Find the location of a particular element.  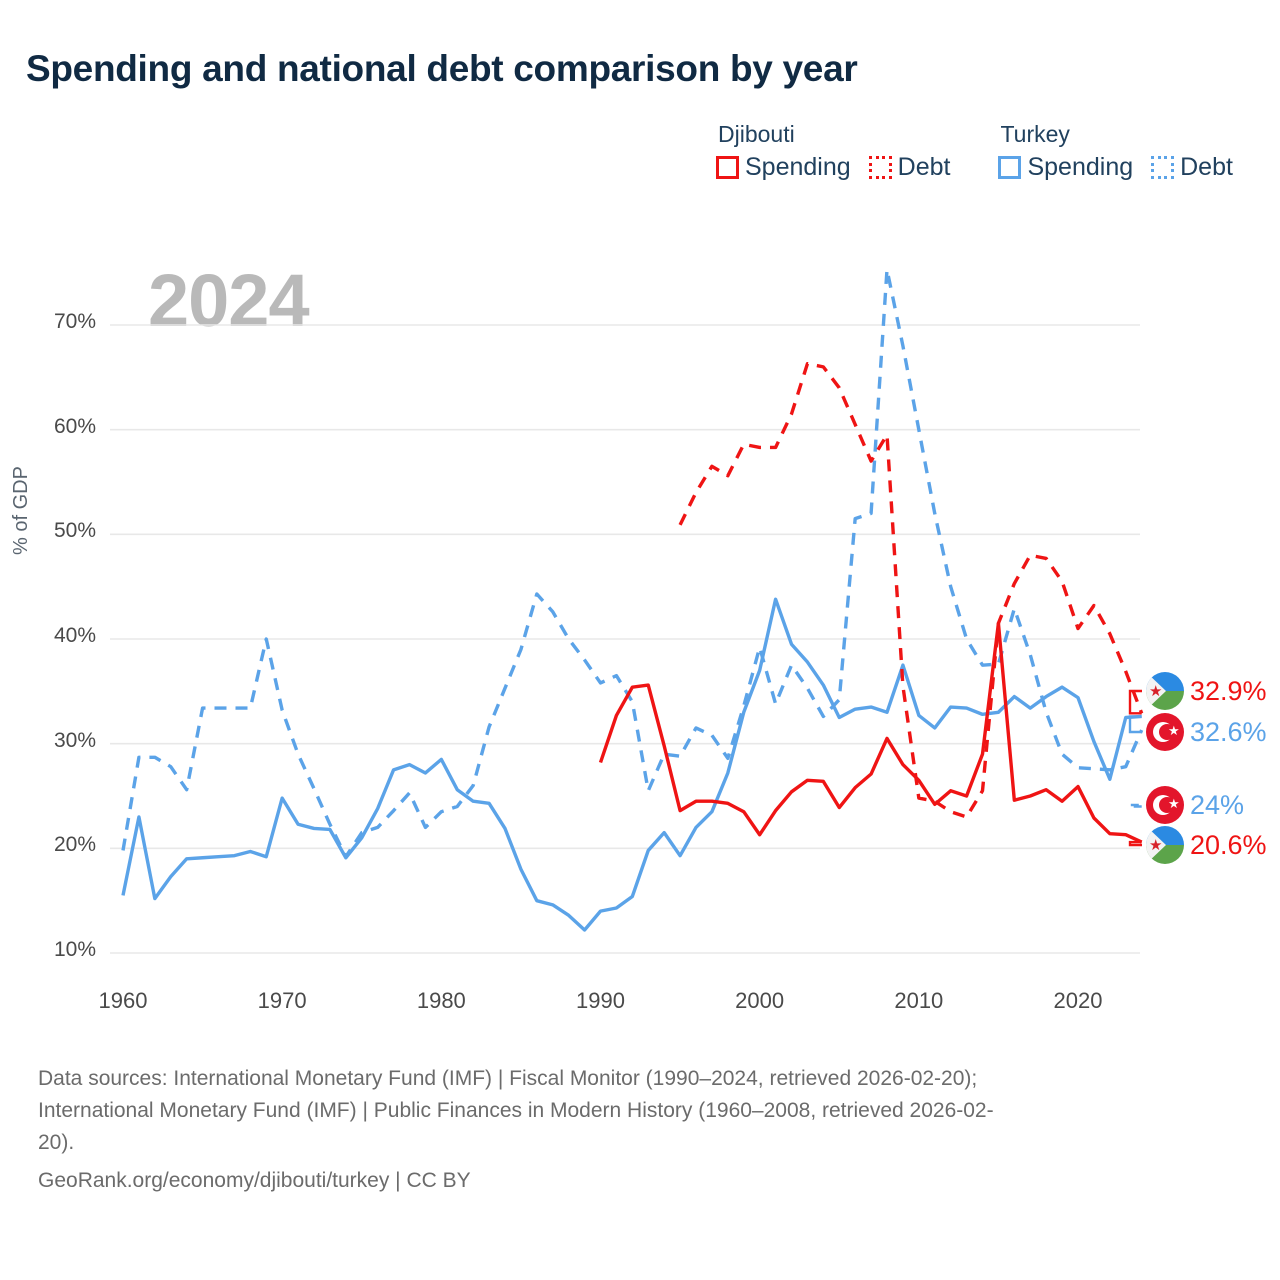

legend-group-turkey: Turkey Spending Debt is located at coordinates (1115, 151).